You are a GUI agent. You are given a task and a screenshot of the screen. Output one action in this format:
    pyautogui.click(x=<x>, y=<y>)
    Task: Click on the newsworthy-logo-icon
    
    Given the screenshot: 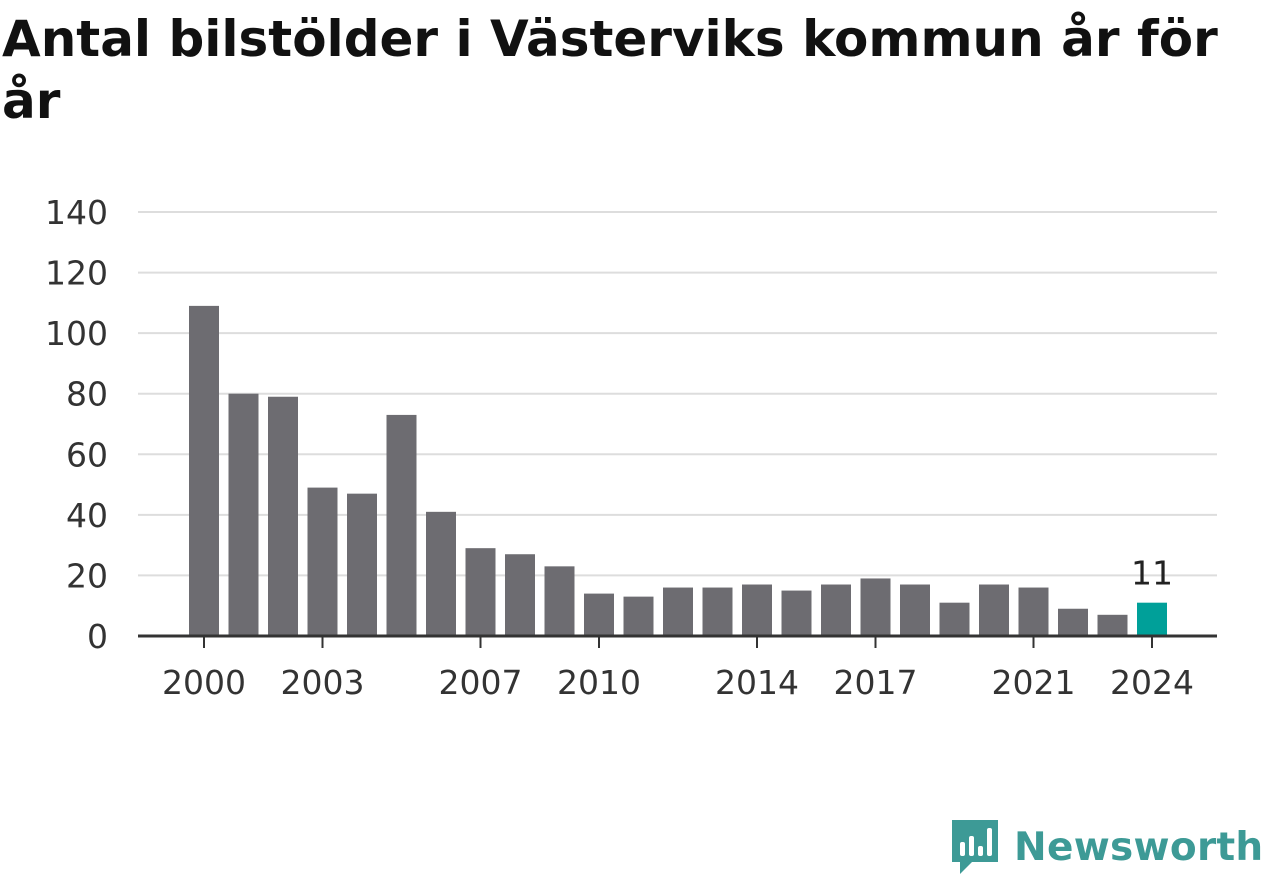 What is the action you would take?
    pyautogui.click(x=975, y=847)
    